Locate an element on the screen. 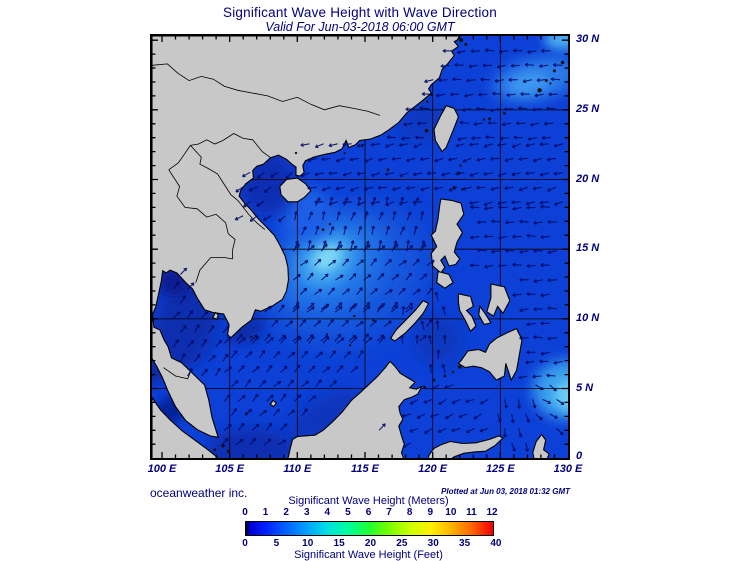 The image size is (755, 561). latitude-label: 0 is located at coordinates (579, 456).